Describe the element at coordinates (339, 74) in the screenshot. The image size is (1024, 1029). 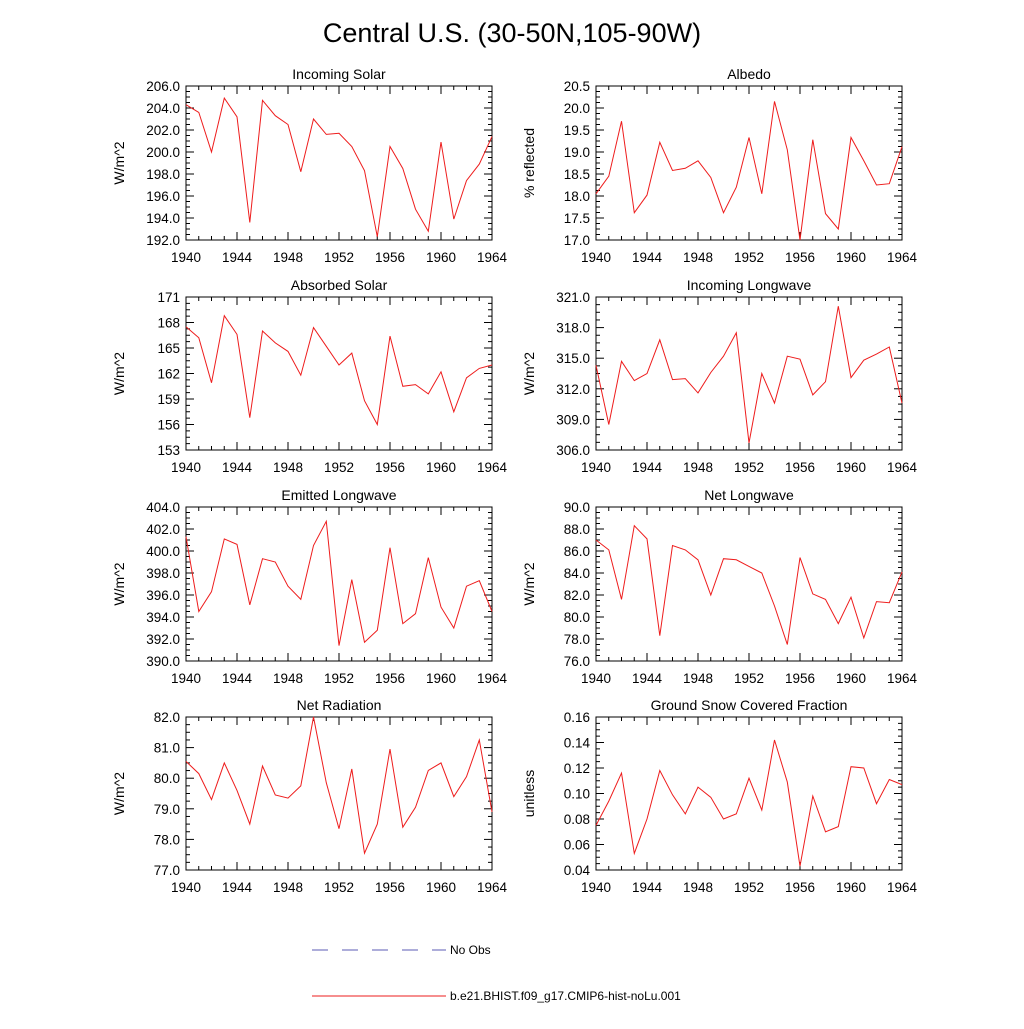
I see `panel-title: Incoming Solar` at that location.